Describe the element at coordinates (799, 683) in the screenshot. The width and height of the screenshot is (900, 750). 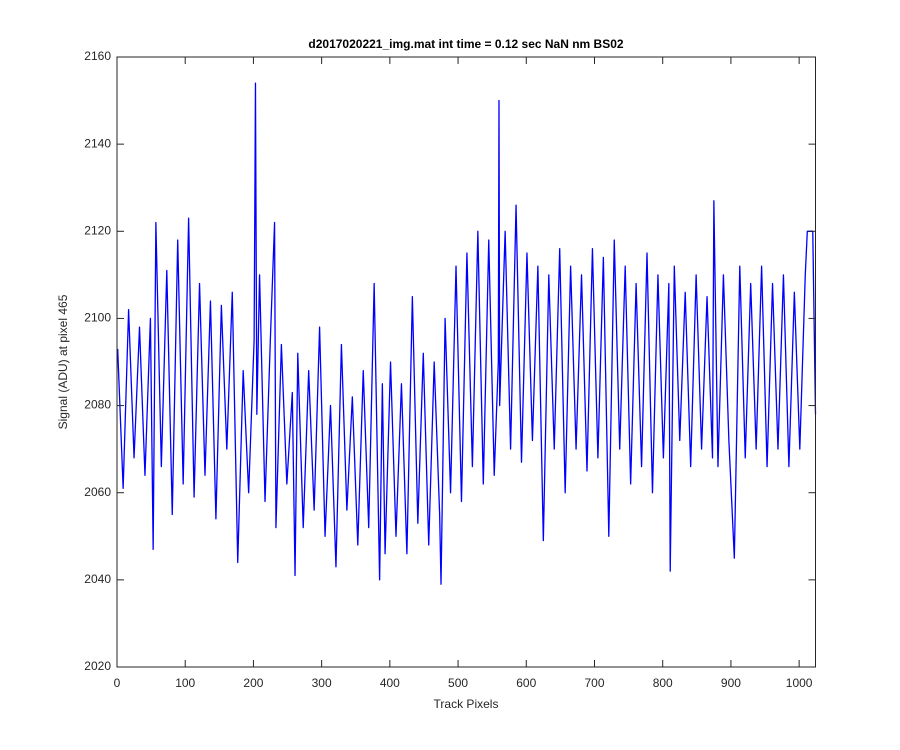
I see `x-tick-label: 1000` at that location.